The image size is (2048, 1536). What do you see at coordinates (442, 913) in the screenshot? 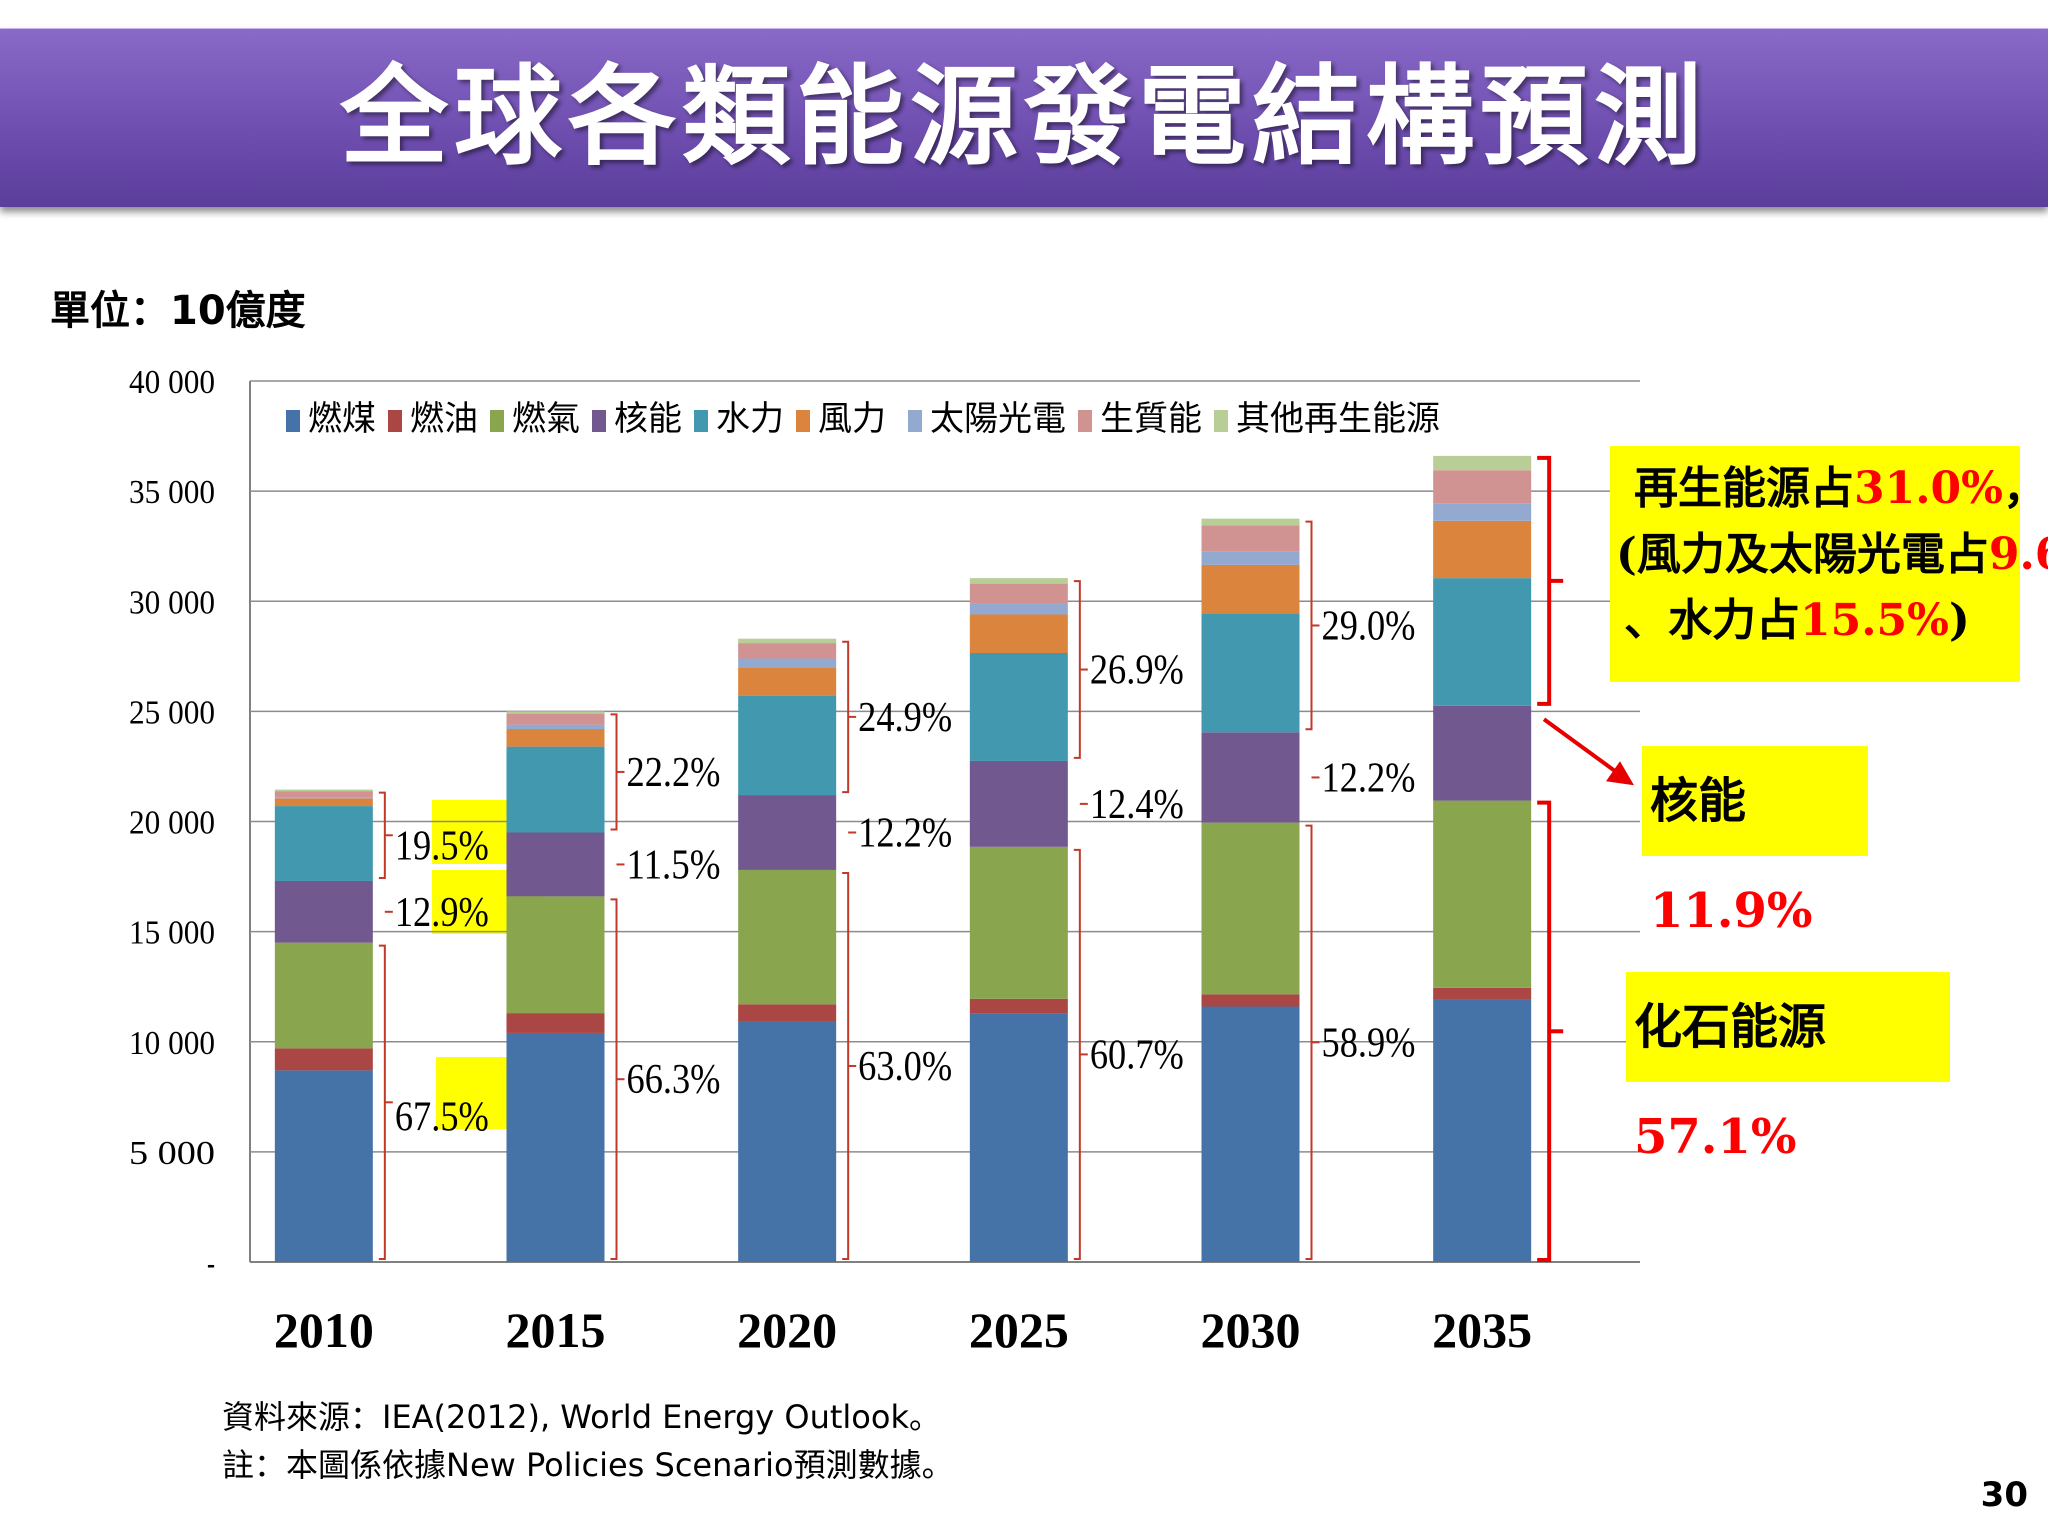
I see `share-label: 12.9%` at bounding box center [442, 913].